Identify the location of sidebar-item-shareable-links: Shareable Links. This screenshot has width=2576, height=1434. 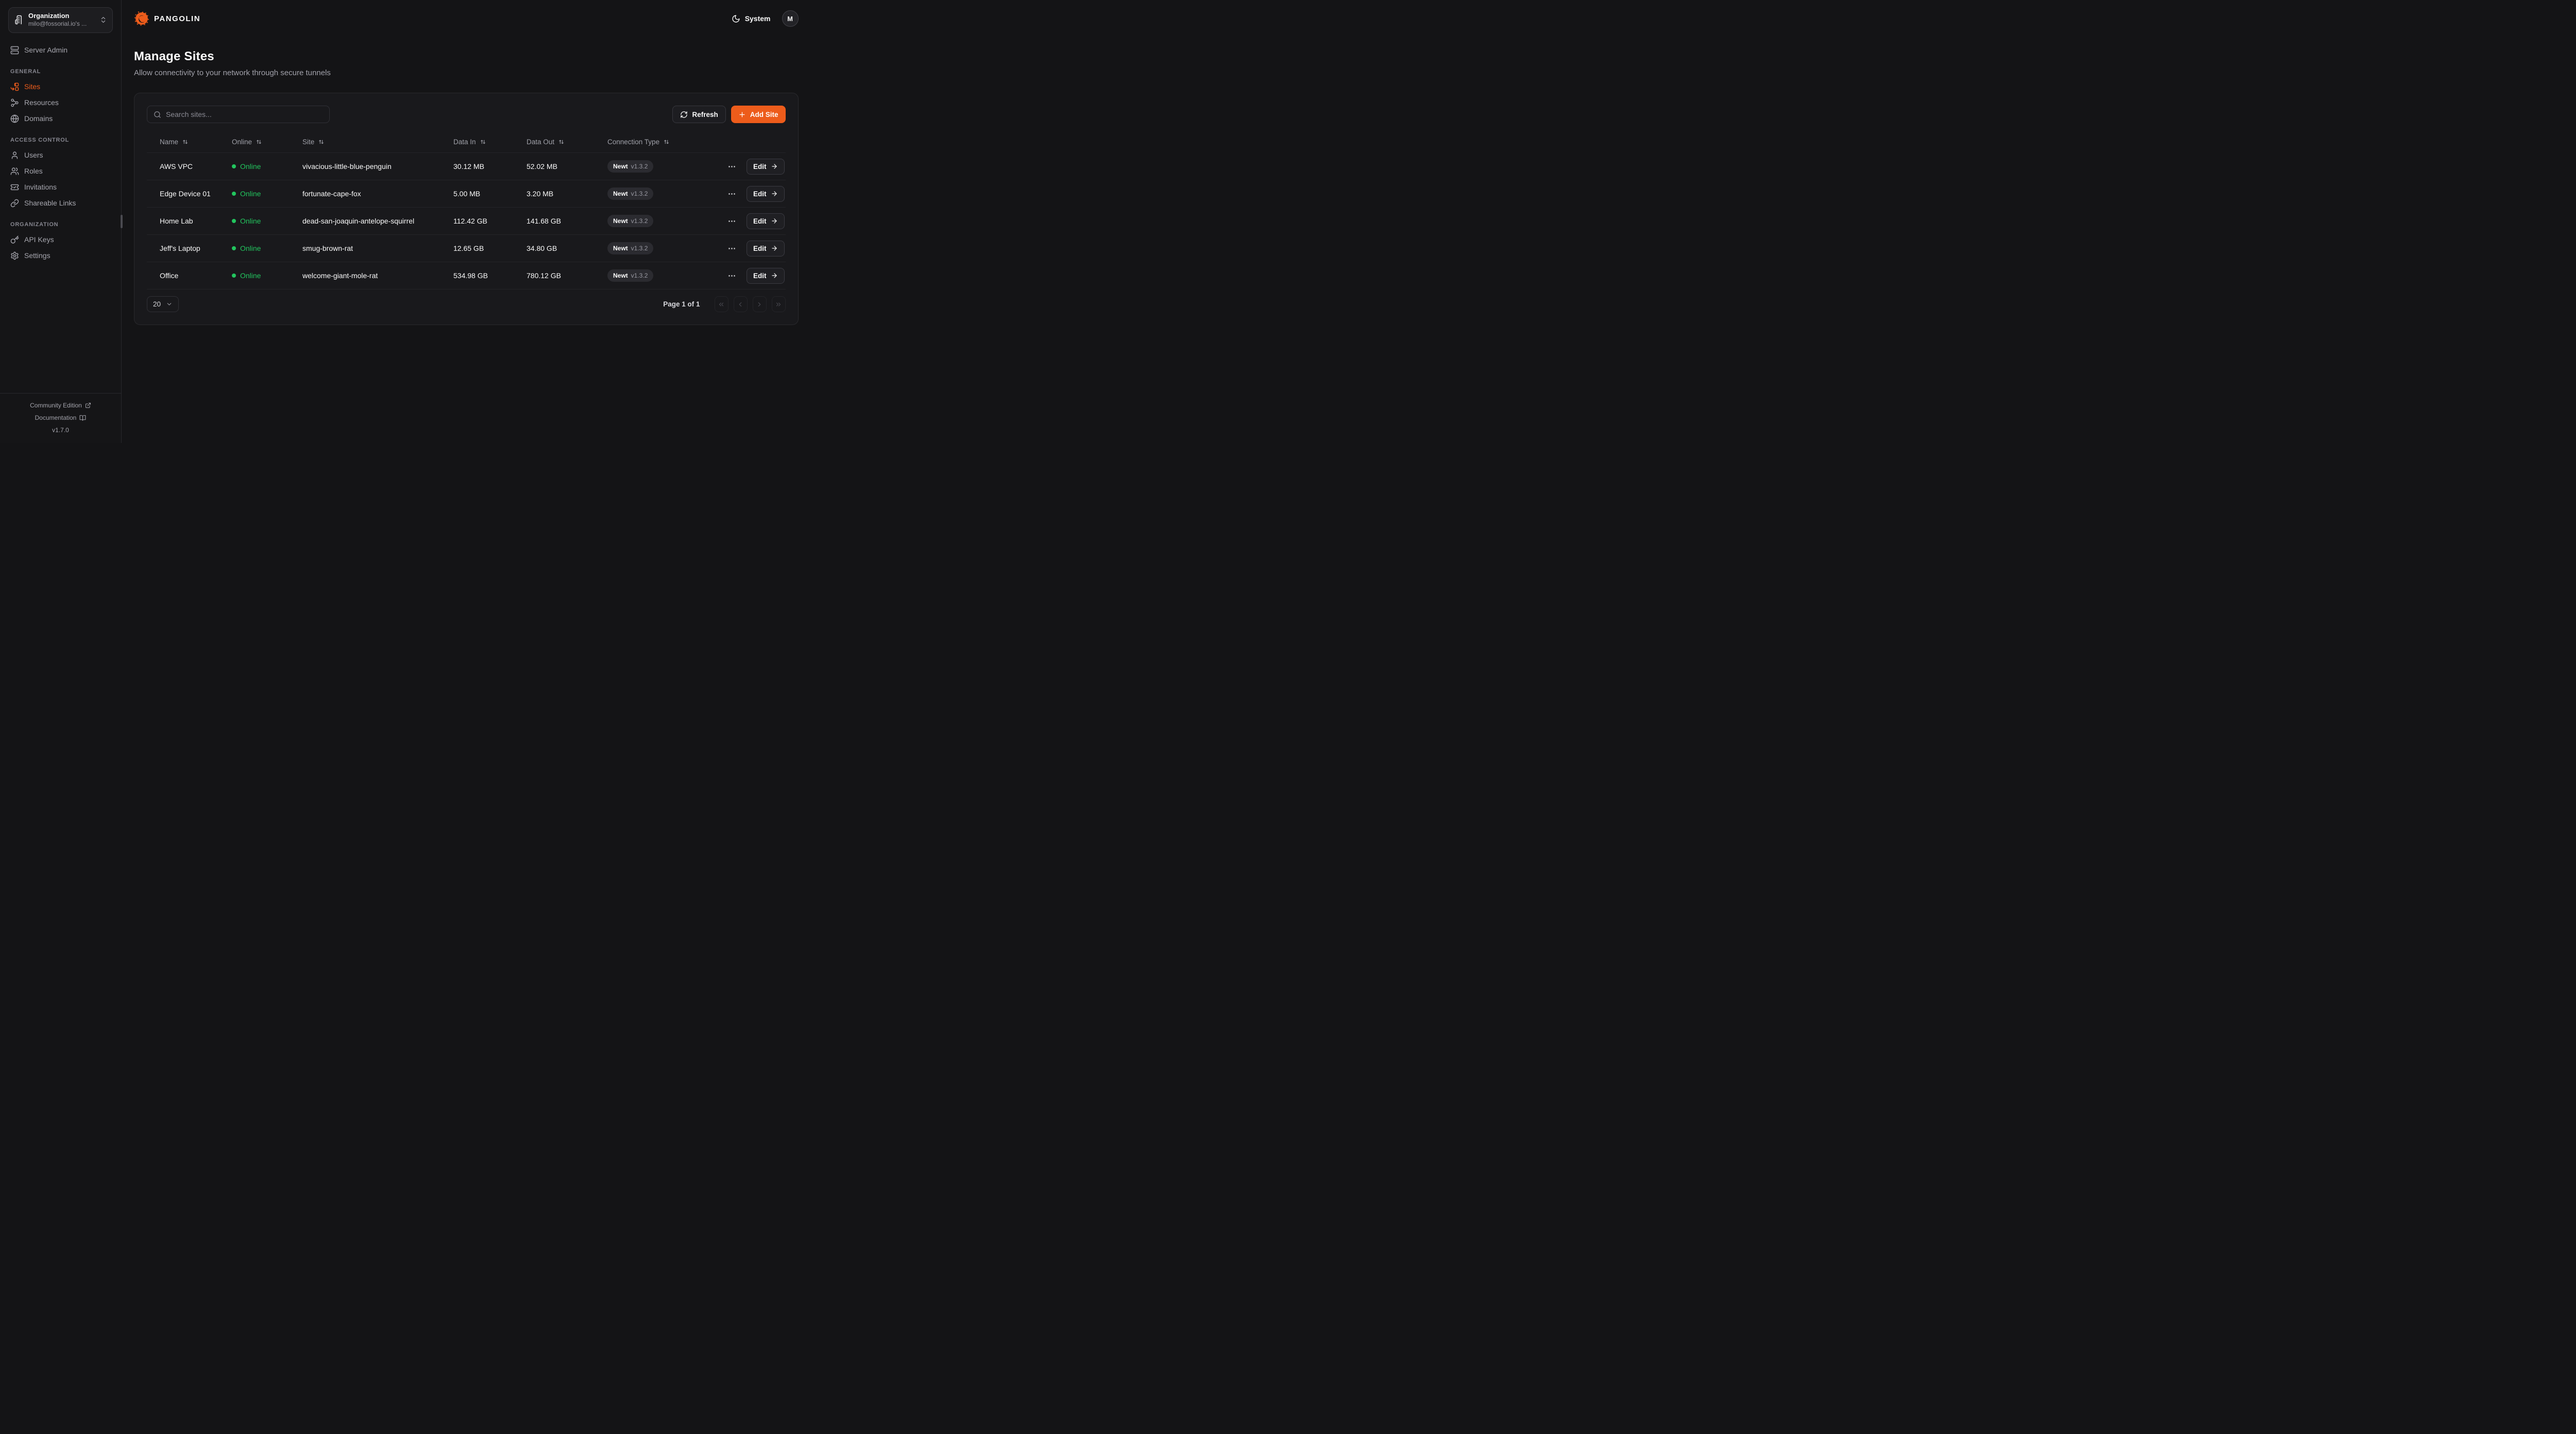
(60, 203).